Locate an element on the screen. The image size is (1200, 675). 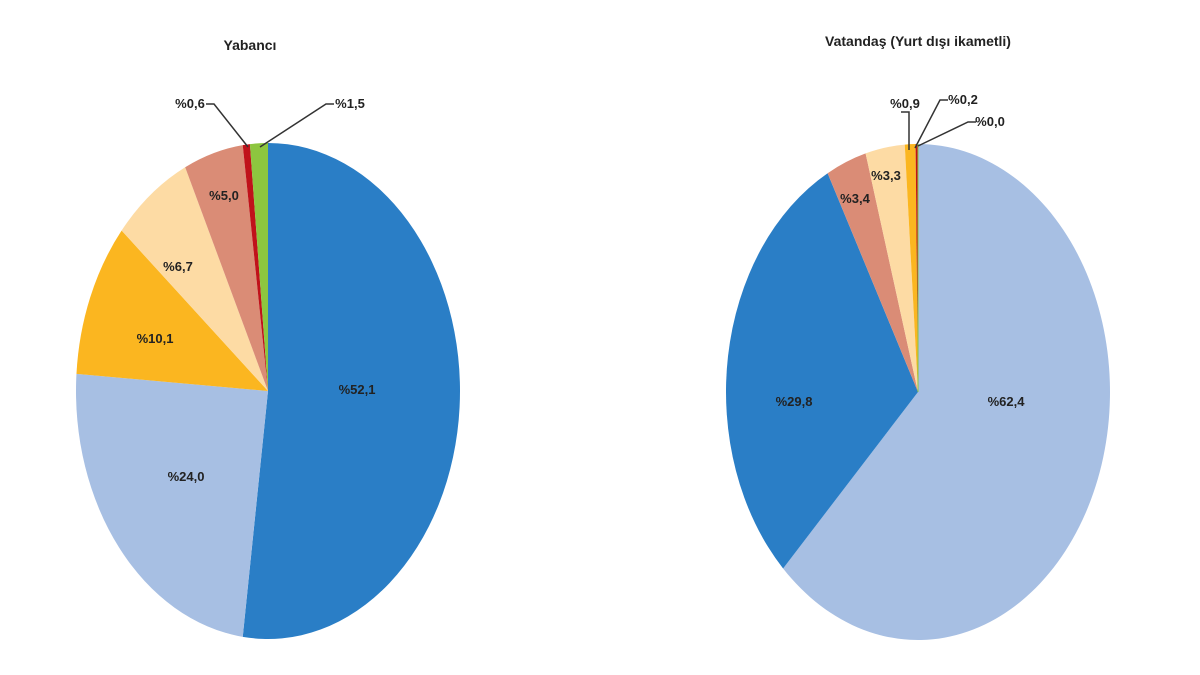
data-label: %0,0 is located at coordinates (990, 121).